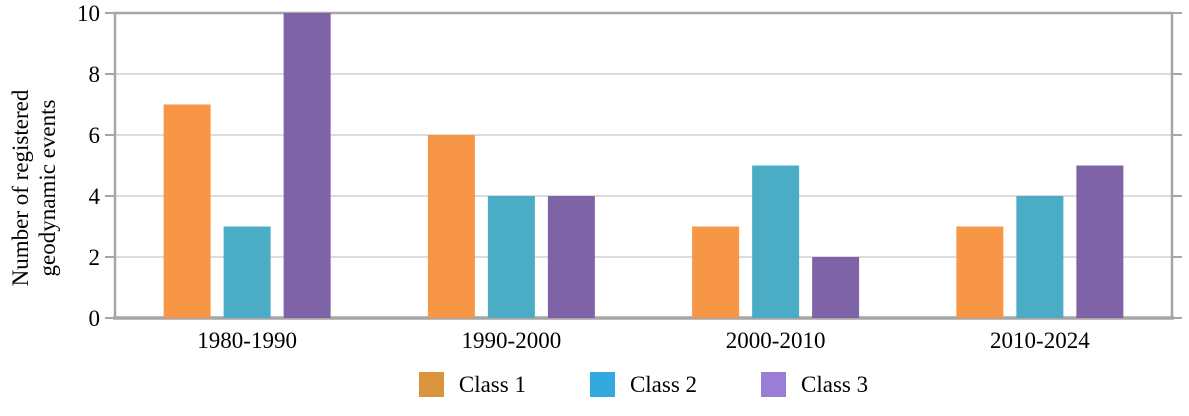 The image size is (1189, 416). What do you see at coordinates (247, 272) in the screenshot?
I see `bar-class-2-1980-1990` at bounding box center [247, 272].